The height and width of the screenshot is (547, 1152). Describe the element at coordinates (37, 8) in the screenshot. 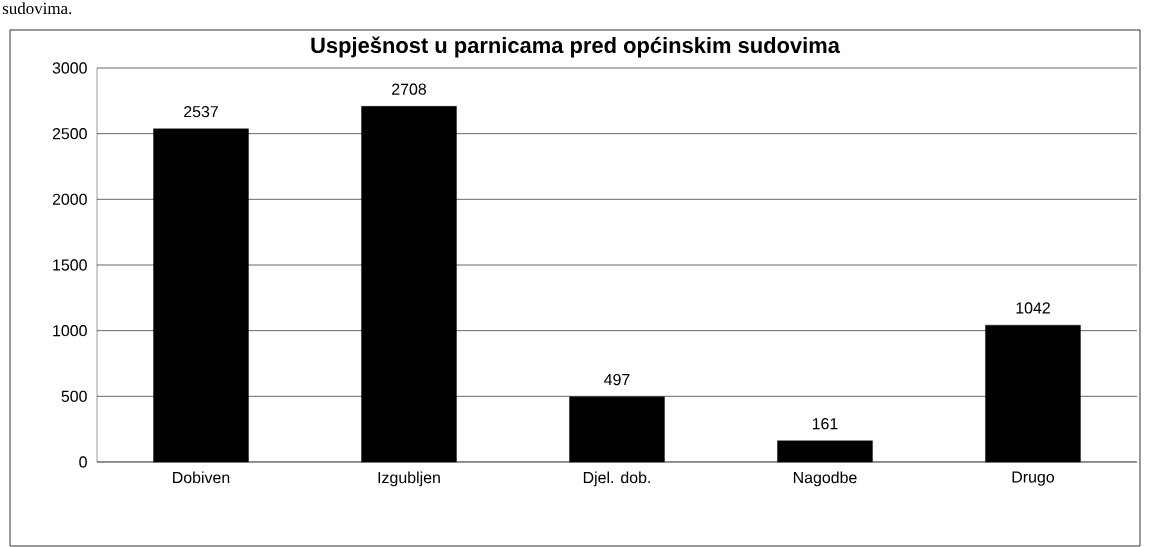

I see `text: sudovima.` at that location.